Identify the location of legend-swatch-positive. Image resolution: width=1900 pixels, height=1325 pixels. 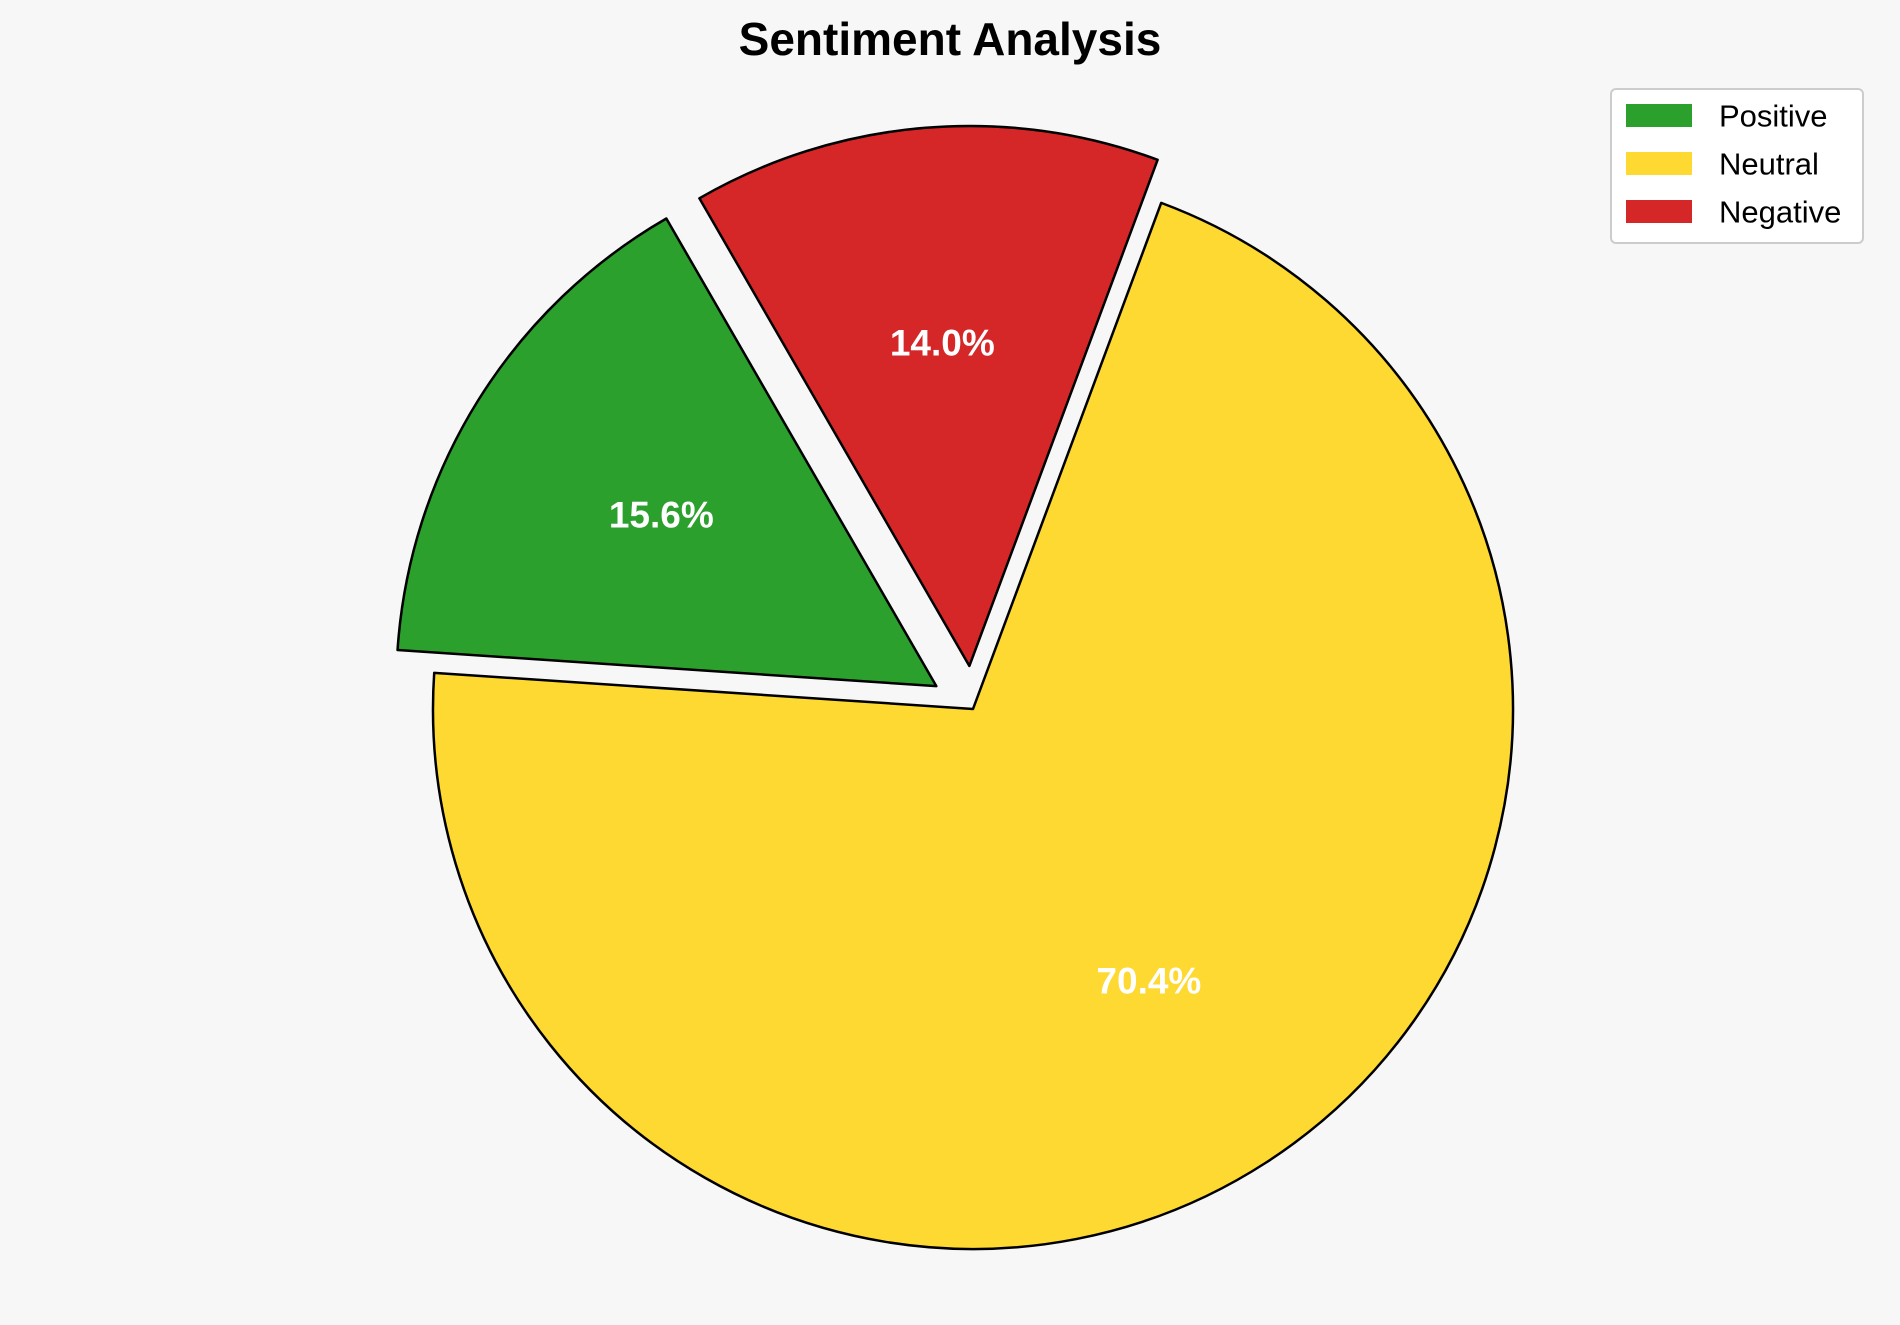
(1659, 115).